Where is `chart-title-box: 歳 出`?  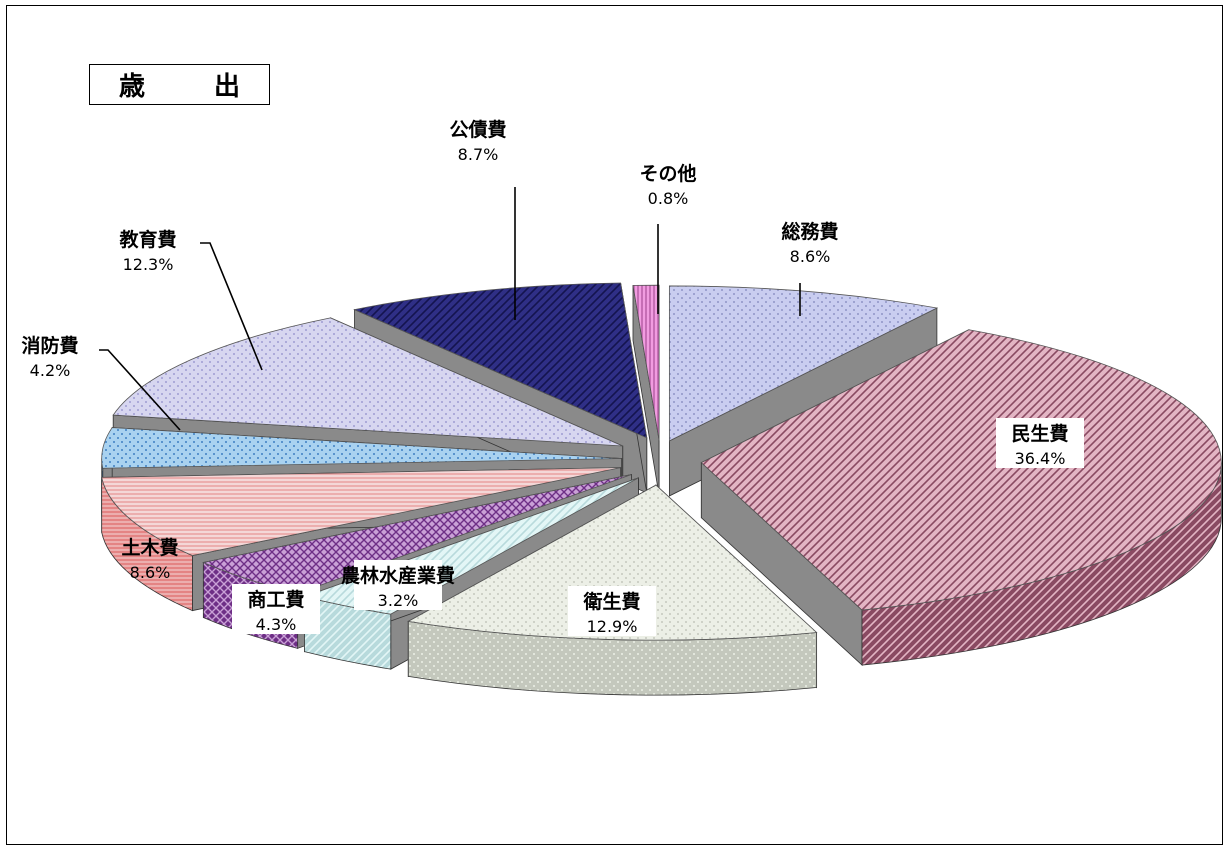
chart-title-box: 歳 出 is located at coordinates (179, 84).